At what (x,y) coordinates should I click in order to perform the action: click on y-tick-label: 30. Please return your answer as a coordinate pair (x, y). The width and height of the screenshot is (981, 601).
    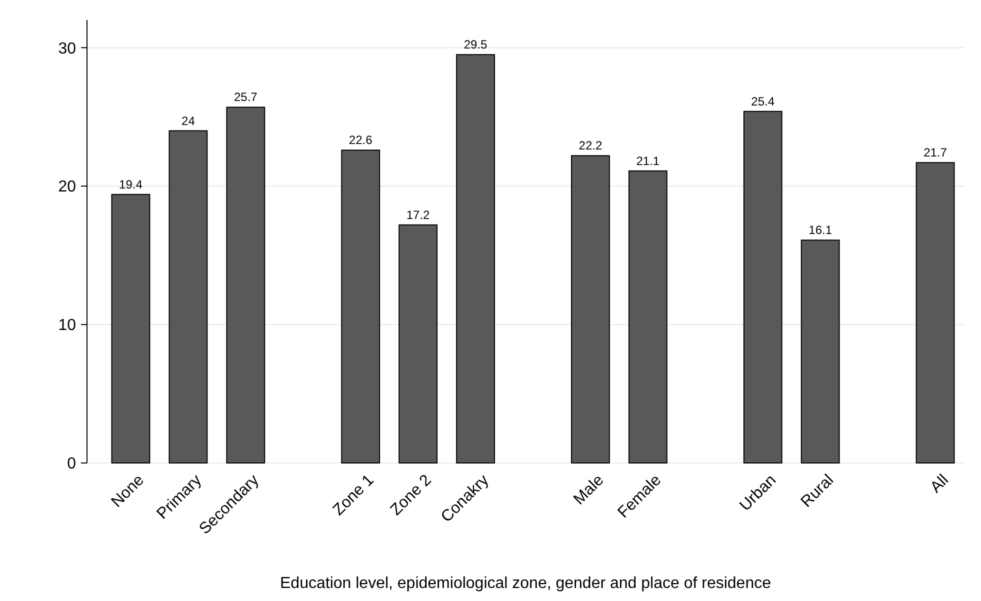
    Looking at the image, I should click on (67, 49).